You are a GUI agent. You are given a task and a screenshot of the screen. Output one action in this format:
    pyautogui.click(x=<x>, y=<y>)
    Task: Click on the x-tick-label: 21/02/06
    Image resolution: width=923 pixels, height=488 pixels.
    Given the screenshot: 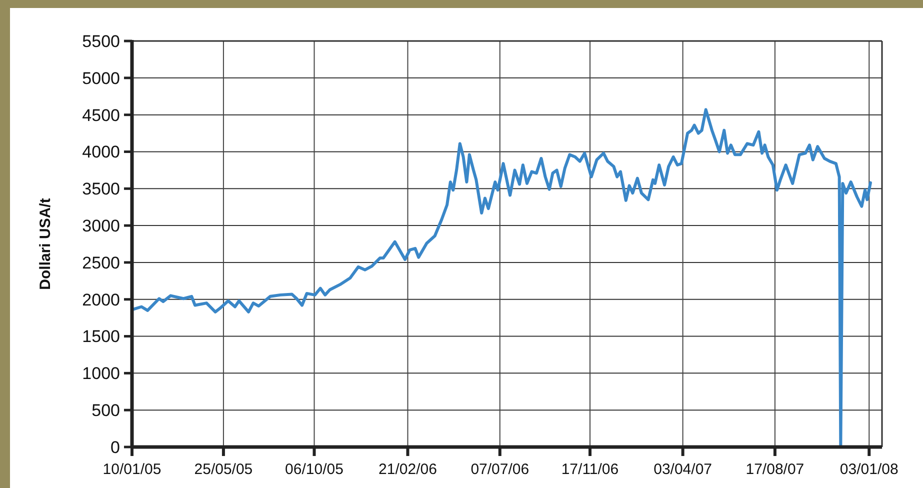 What is the action you would take?
    pyautogui.click(x=407, y=469)
    